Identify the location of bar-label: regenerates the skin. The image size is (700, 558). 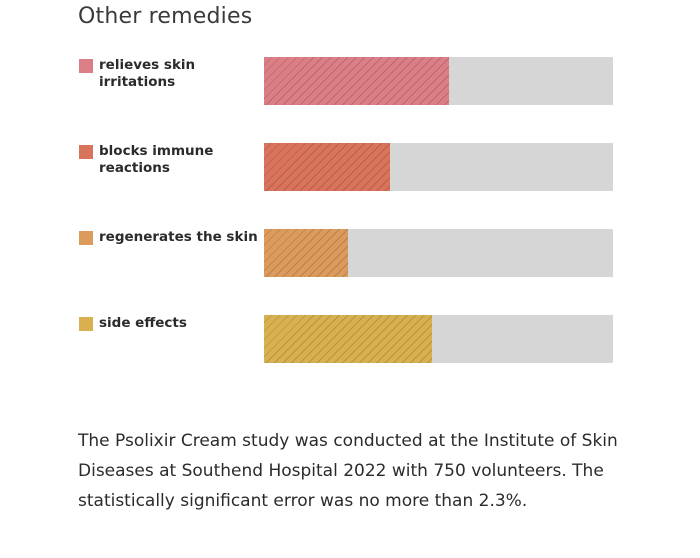
(178, 237).